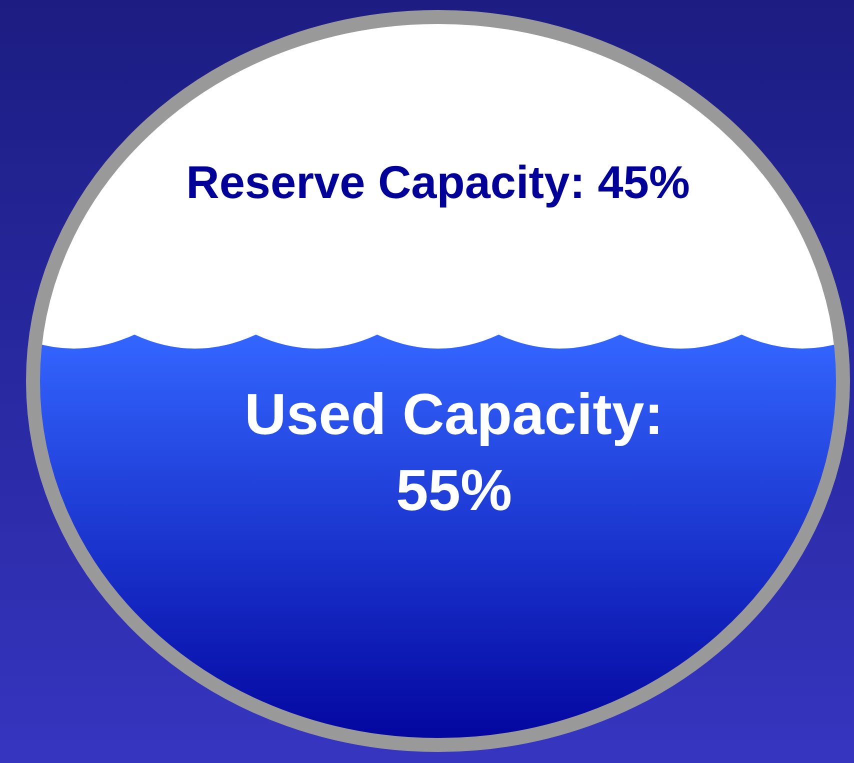  I want to click on data-label: Used Capacity: 55%, so click(454, 452).